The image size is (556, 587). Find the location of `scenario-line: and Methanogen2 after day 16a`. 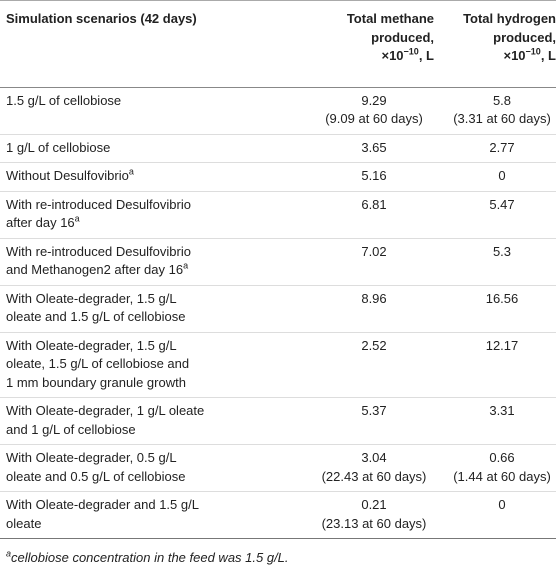

scenario-line: and Methanogen2 after day 16a is located at coordinates (97, 268).